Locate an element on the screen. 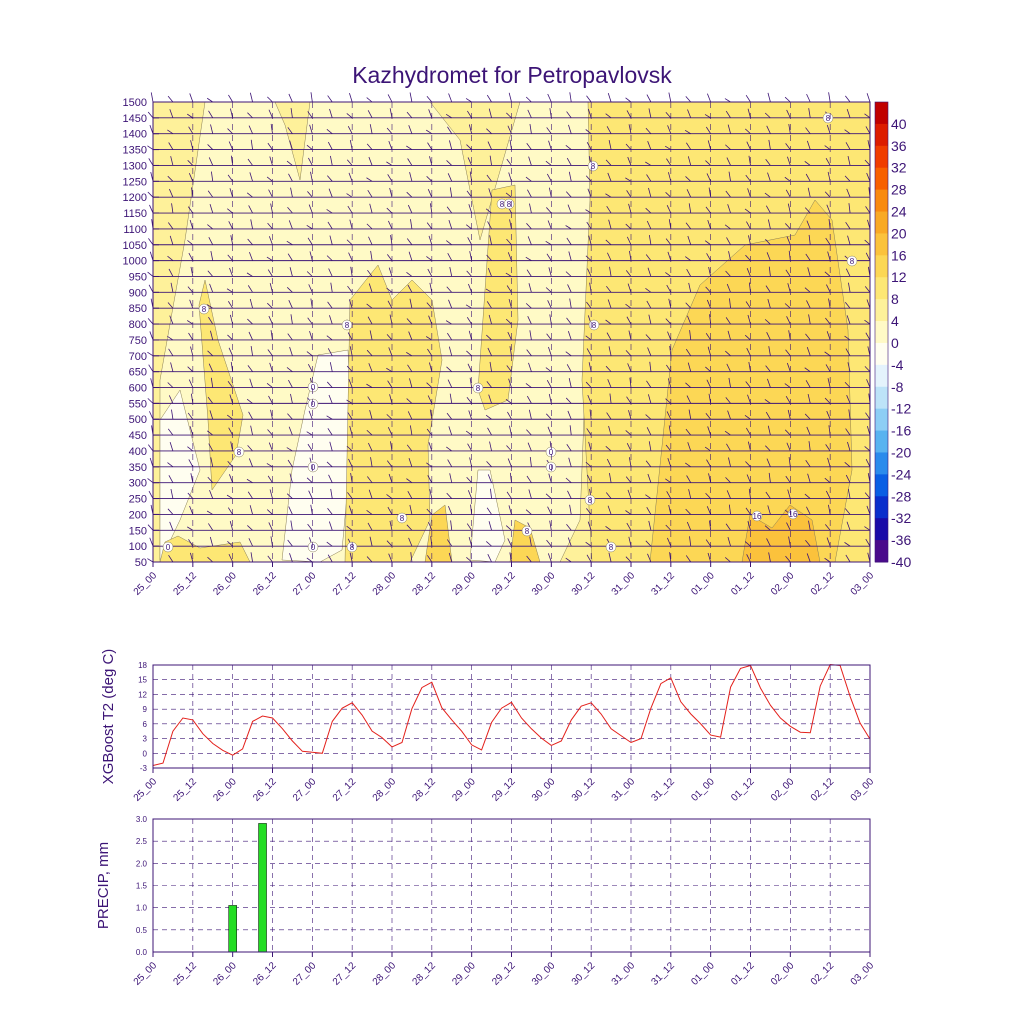 This screenshot has height=1024, width=1024. y-tick-label: 1100 is located at coordinates (135, 230).